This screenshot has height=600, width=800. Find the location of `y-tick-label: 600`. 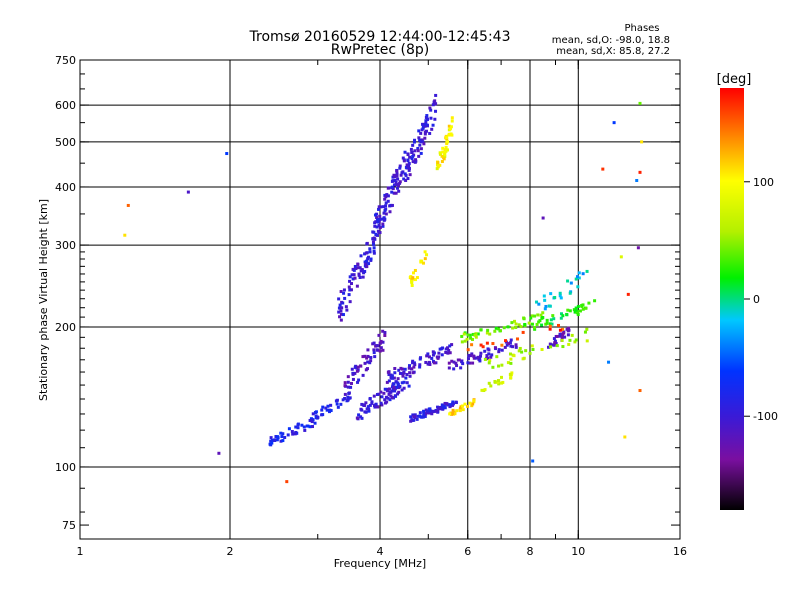

y-tick-label: 600 is located at coordinates (65, 105).